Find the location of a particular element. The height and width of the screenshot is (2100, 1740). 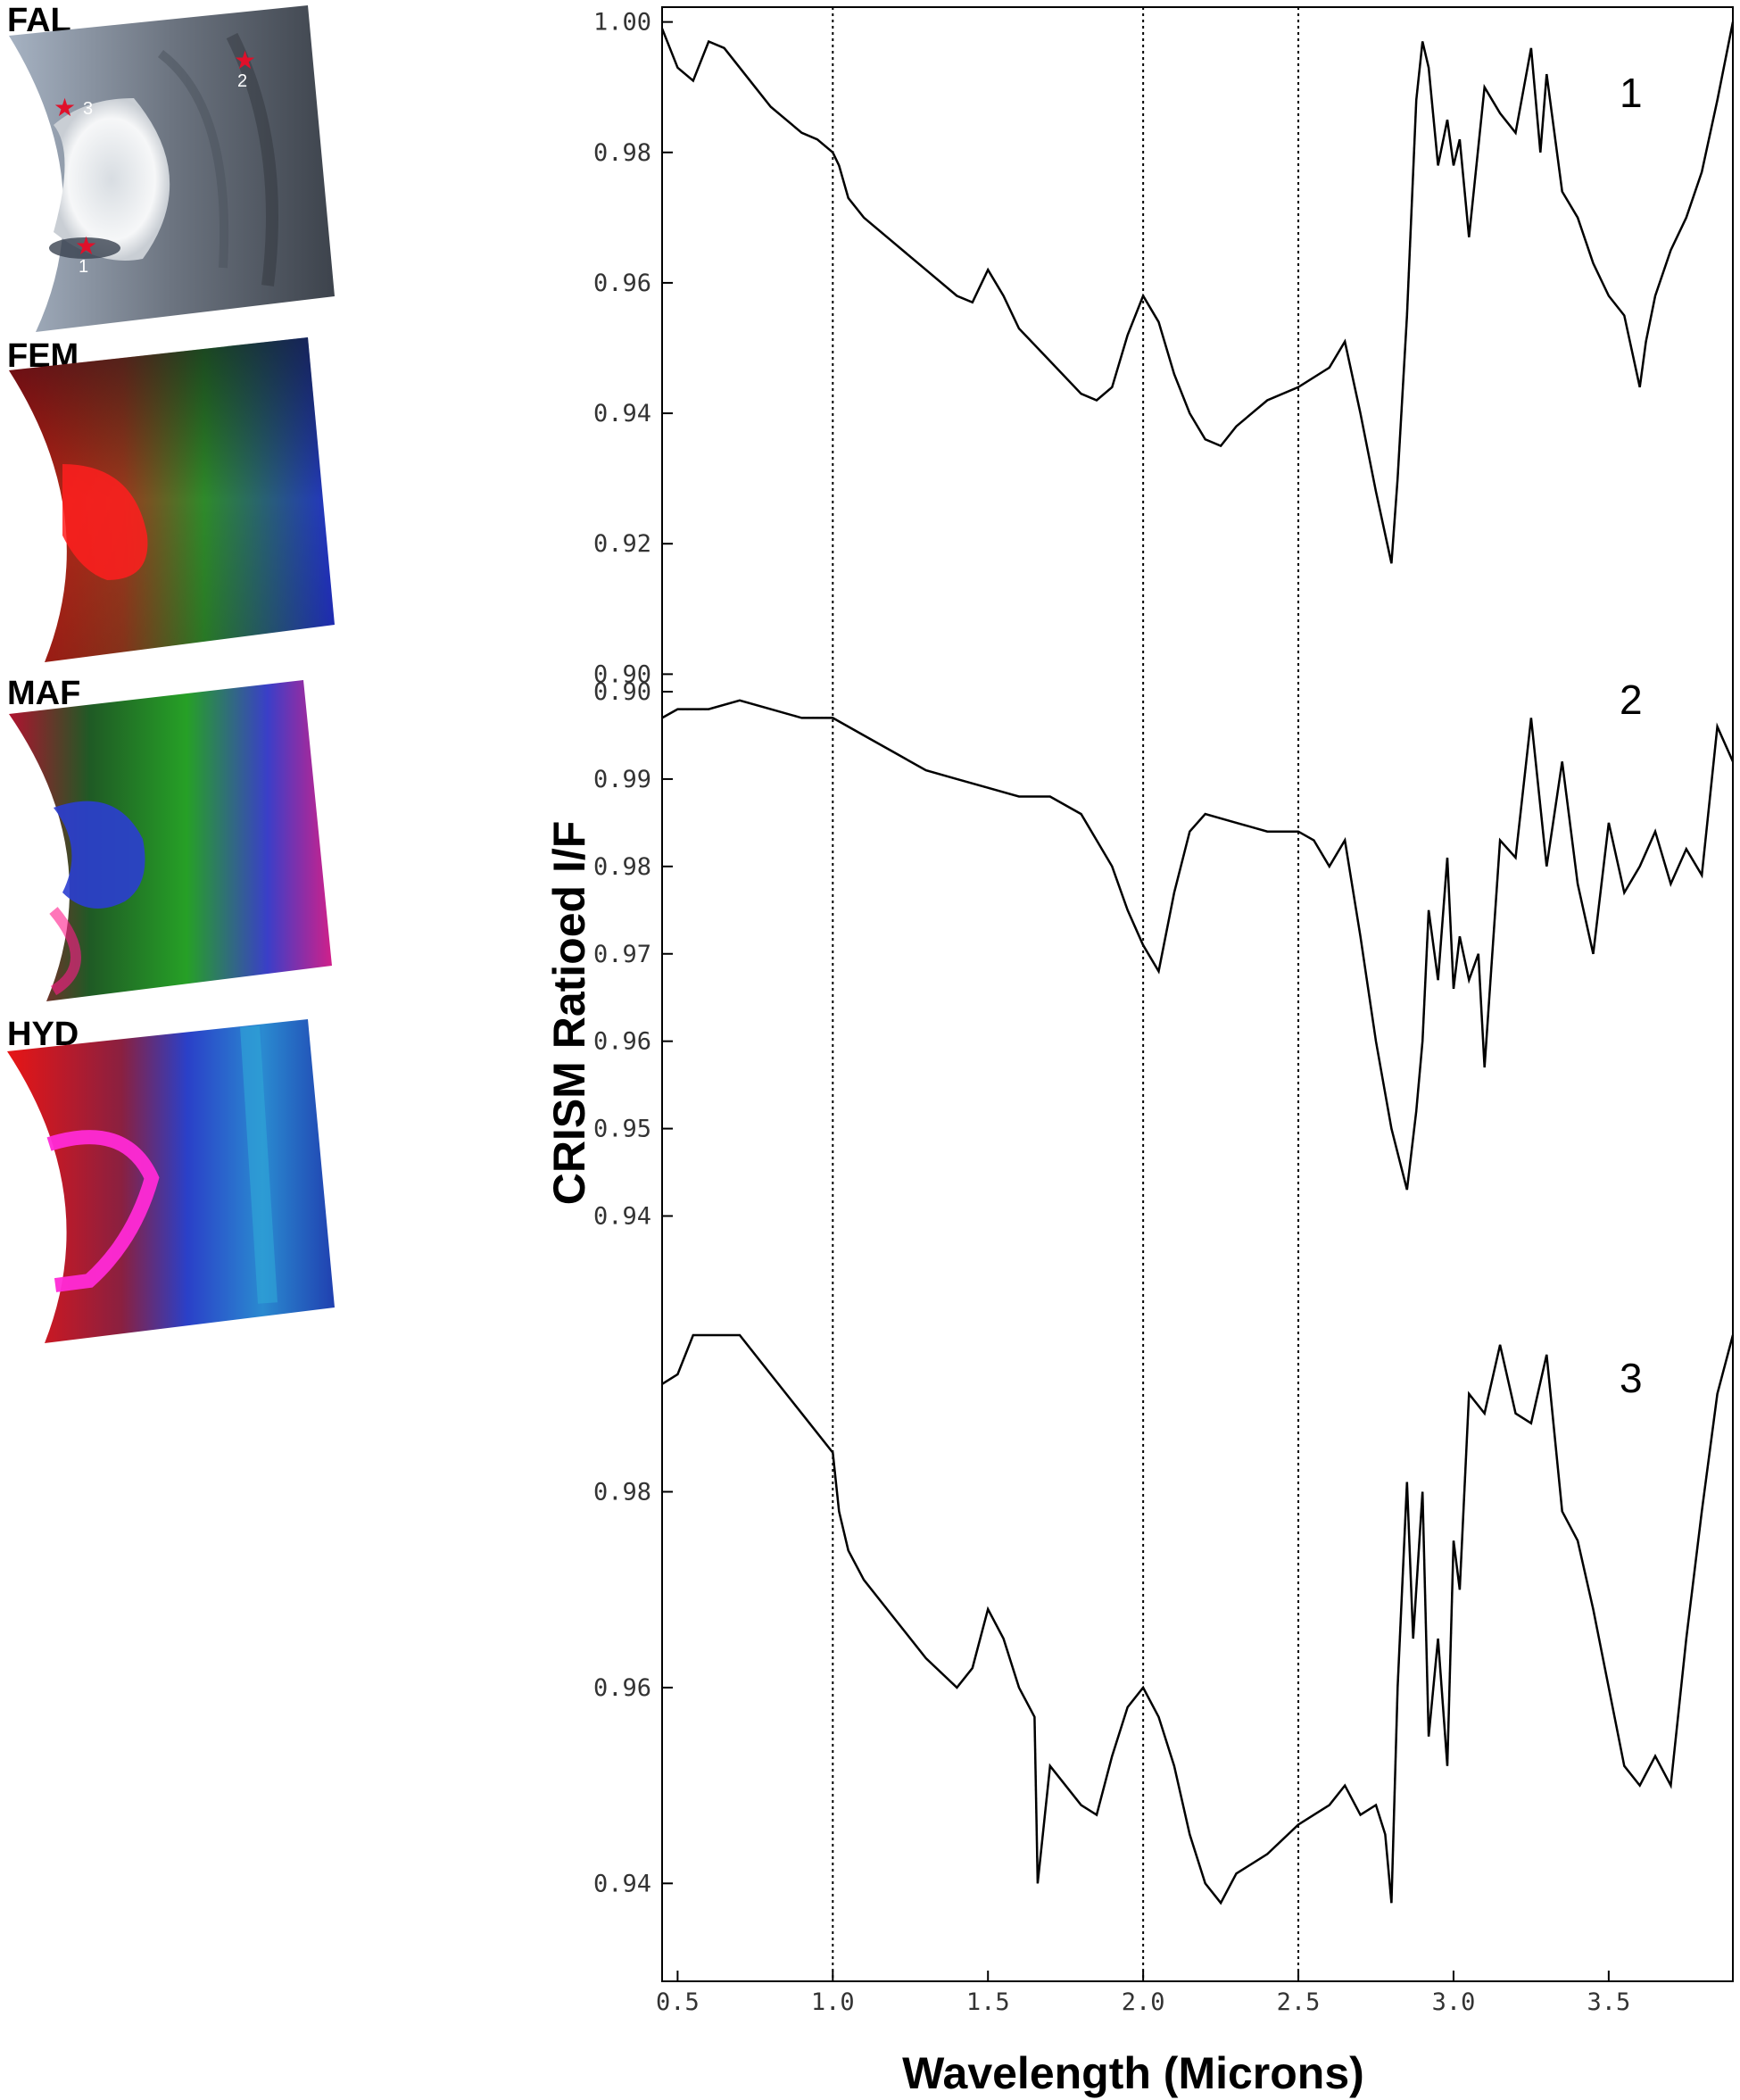

marker-1-icon: ★ is located at coordinates (86, 246).